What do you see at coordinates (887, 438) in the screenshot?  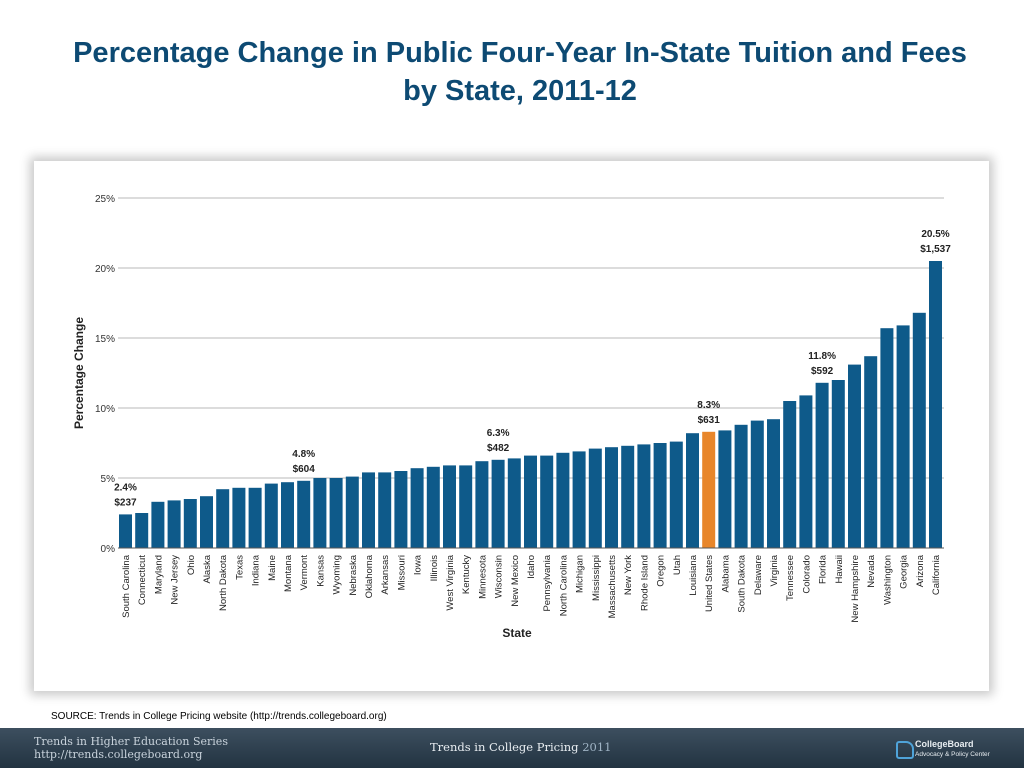 I see `bar-washington` at bounding box center [887, 438].